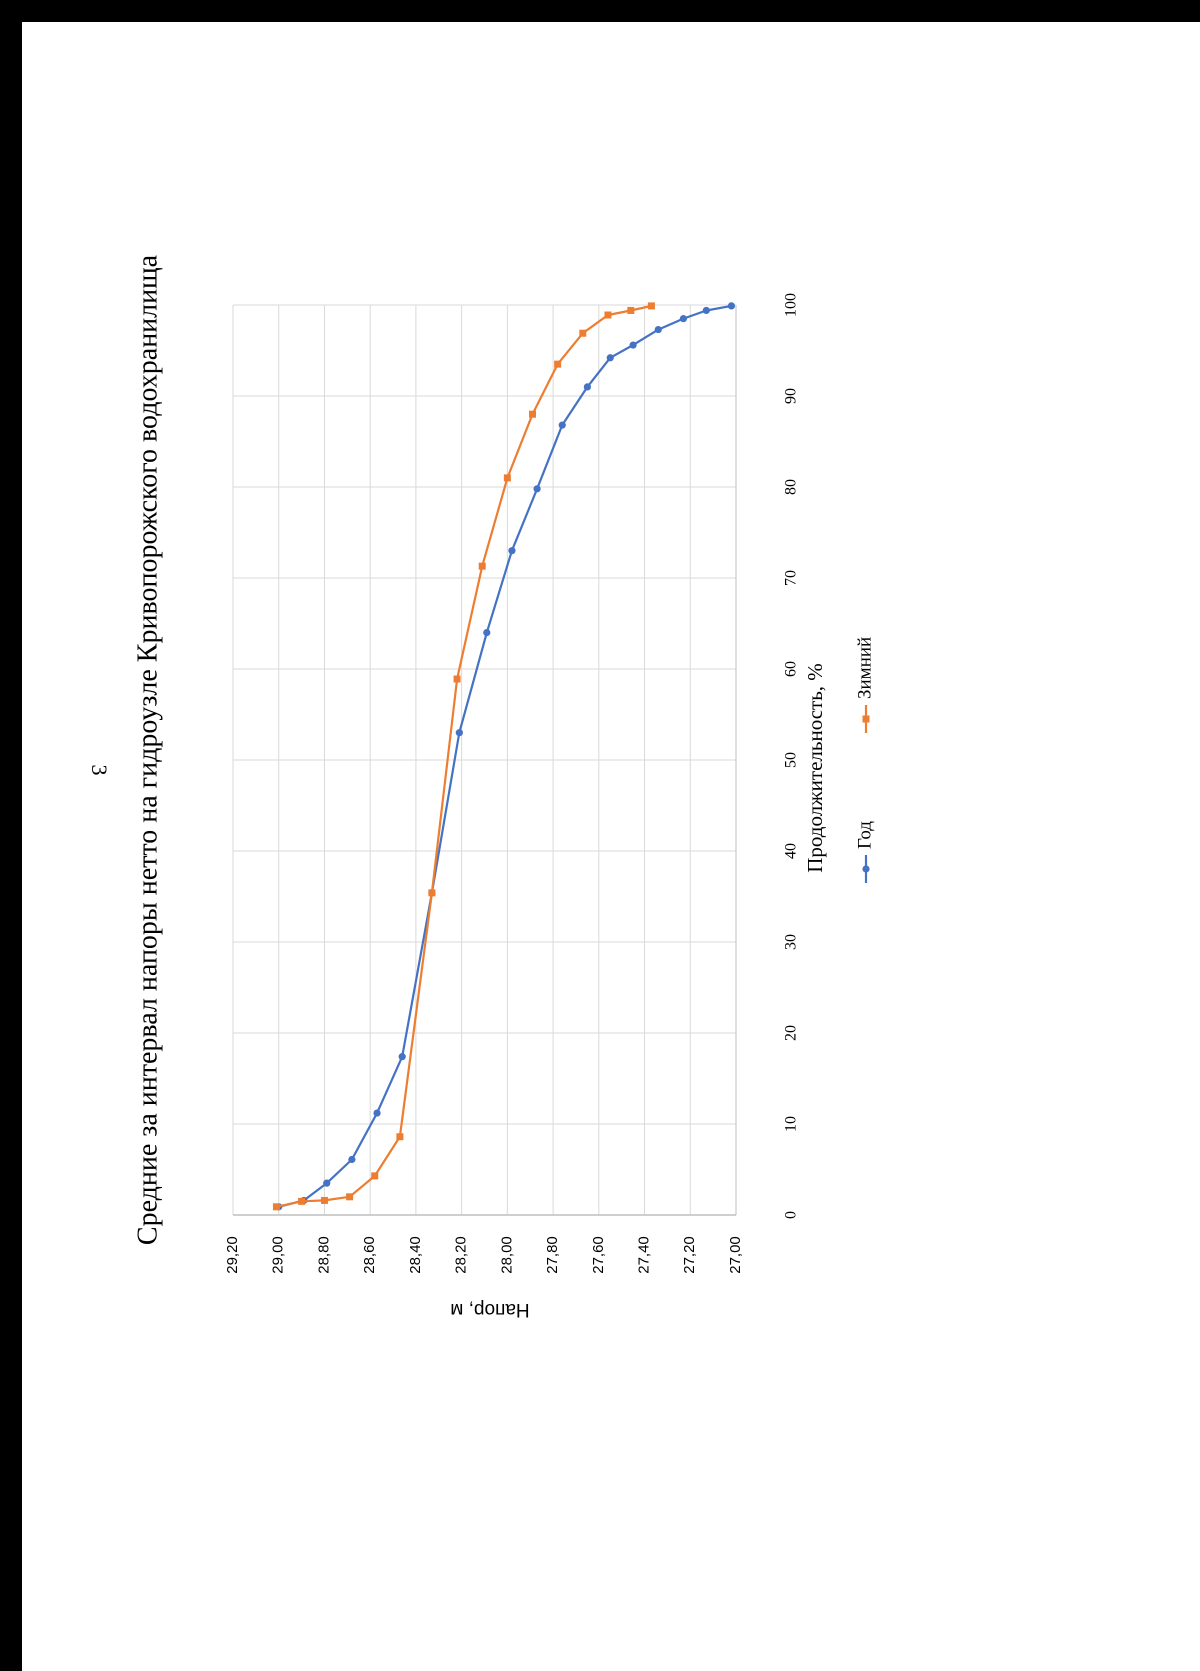 The width and height of the screenshot is (1200, 1671). I want to click on y-tick-label: 27,80, so click(552, 1255).